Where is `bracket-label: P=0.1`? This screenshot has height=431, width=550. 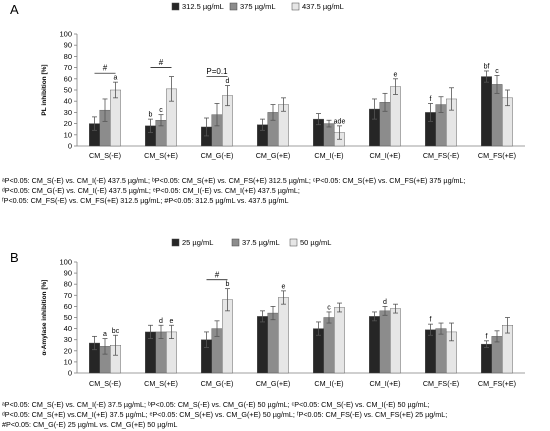
bracket-label: P=0.1 is located at coordinates (217, 71).